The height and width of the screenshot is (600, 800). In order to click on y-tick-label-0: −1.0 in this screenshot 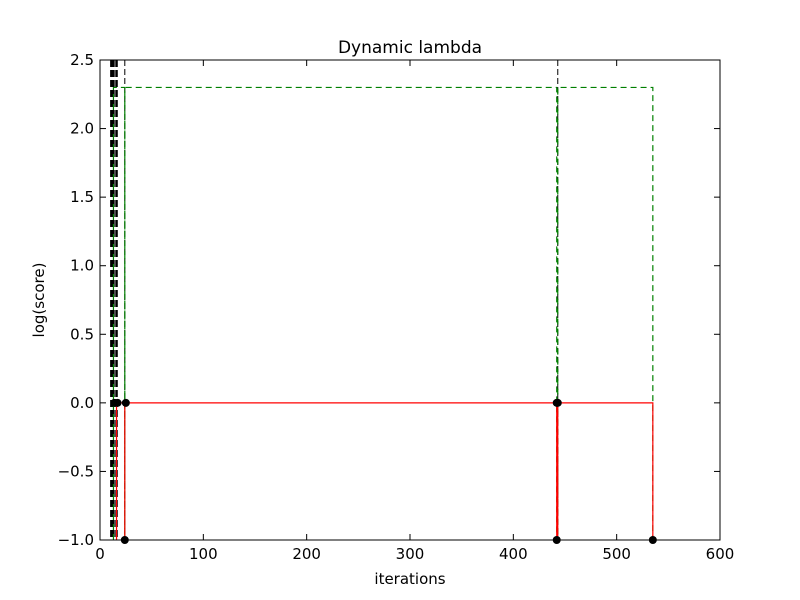, I will do `click(76, 540)`.